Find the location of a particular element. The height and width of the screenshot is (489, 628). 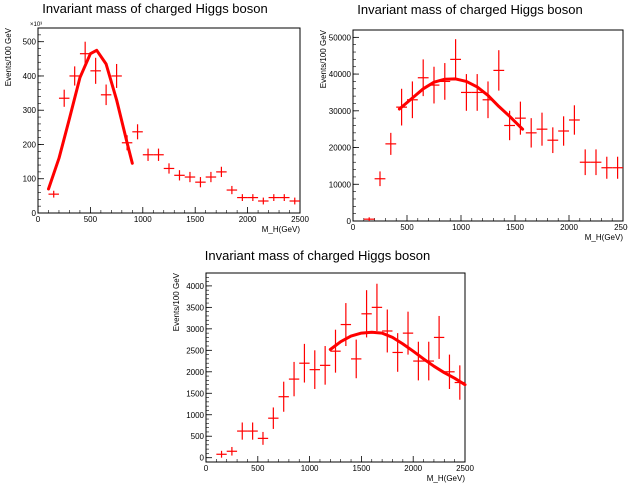

y-tick-label: 50000 is located at coordinates (340, 37).